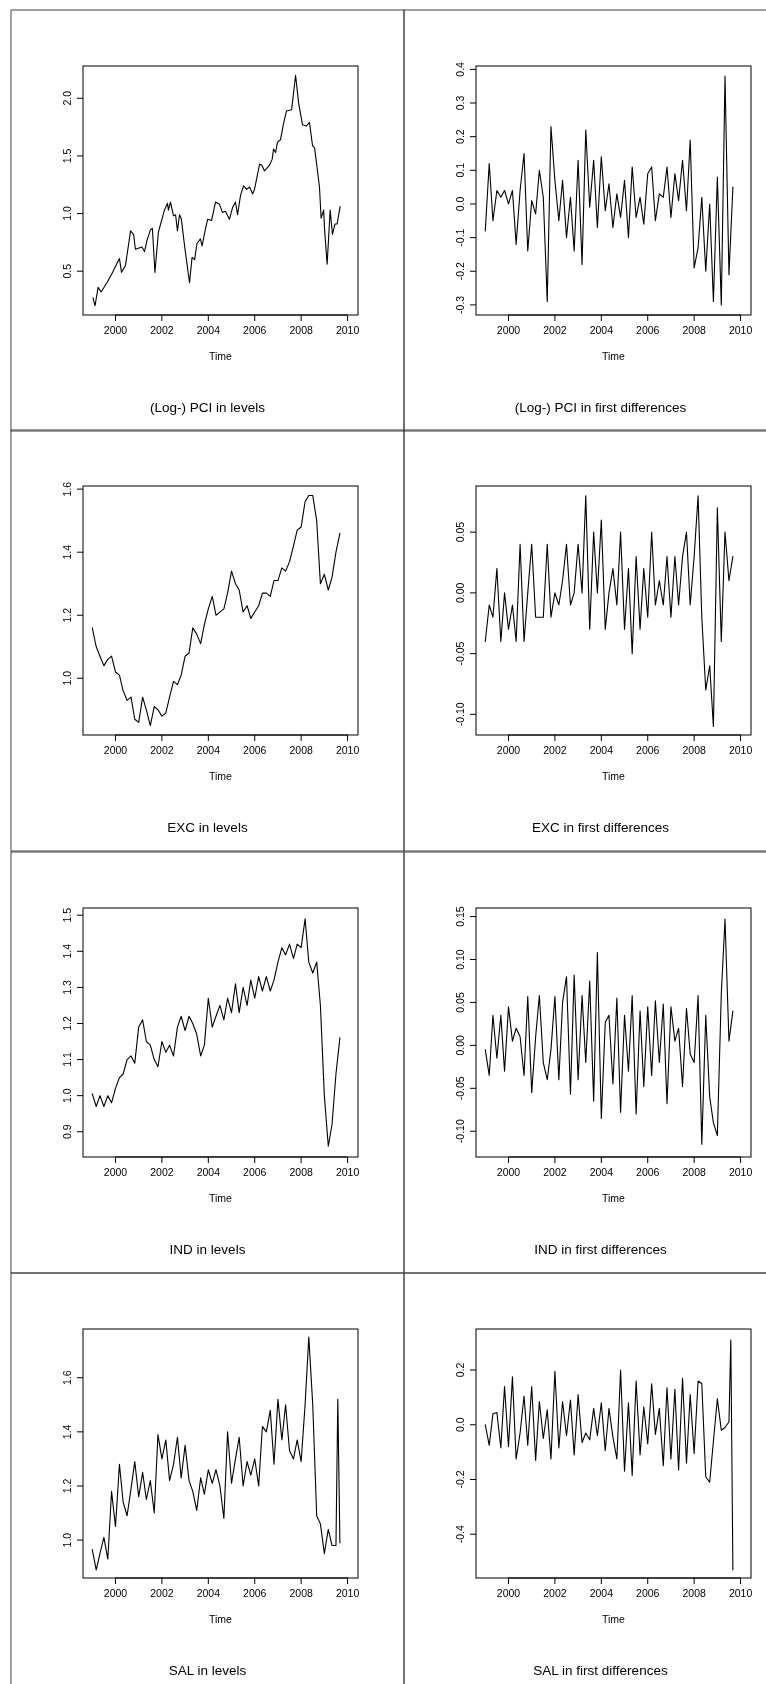 Image resolution: width=766 pixels, height=1684 pixels. Describe the element at coordinates (460, 304) in the screenshot. I see `y-tick-label: -0.3` at that location.